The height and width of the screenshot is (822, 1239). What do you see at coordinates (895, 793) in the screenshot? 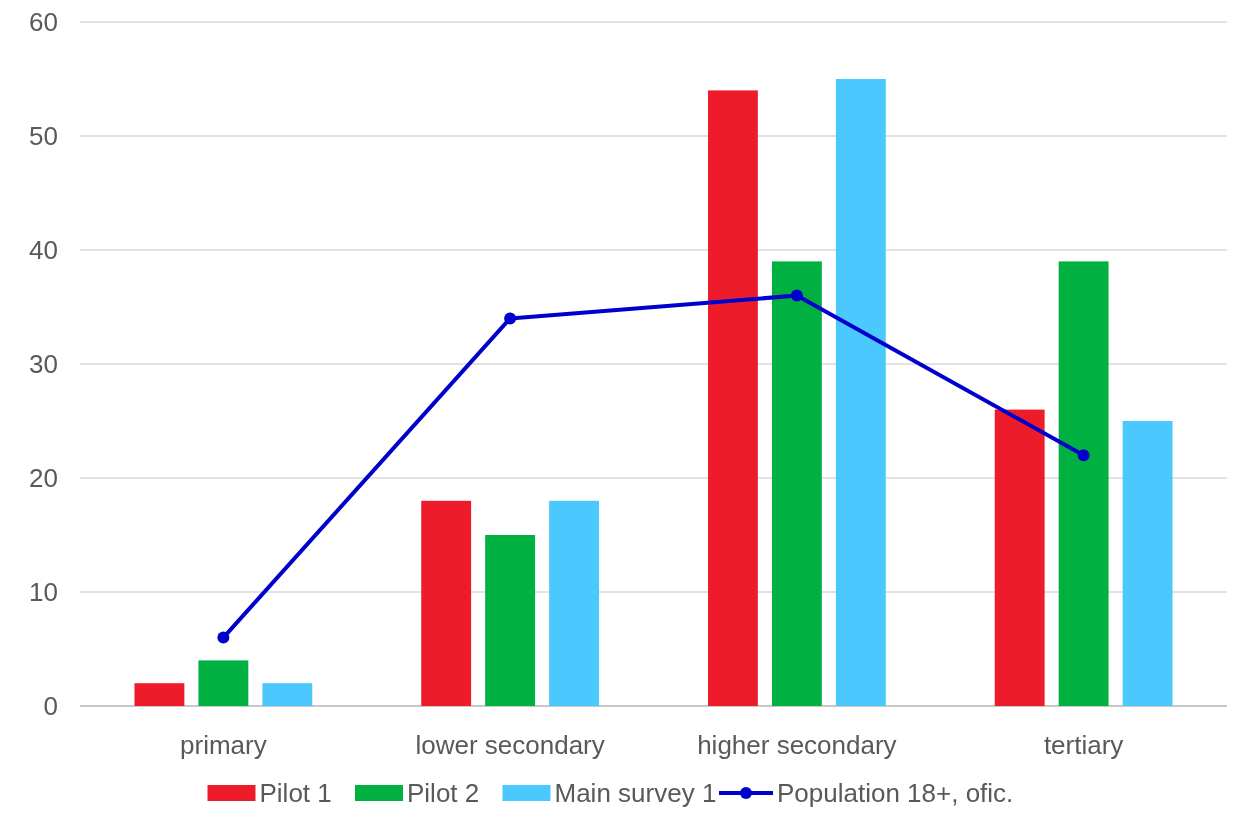
I see `legend-label: Population 18+, ofic.` at bounding box center [895, 793].